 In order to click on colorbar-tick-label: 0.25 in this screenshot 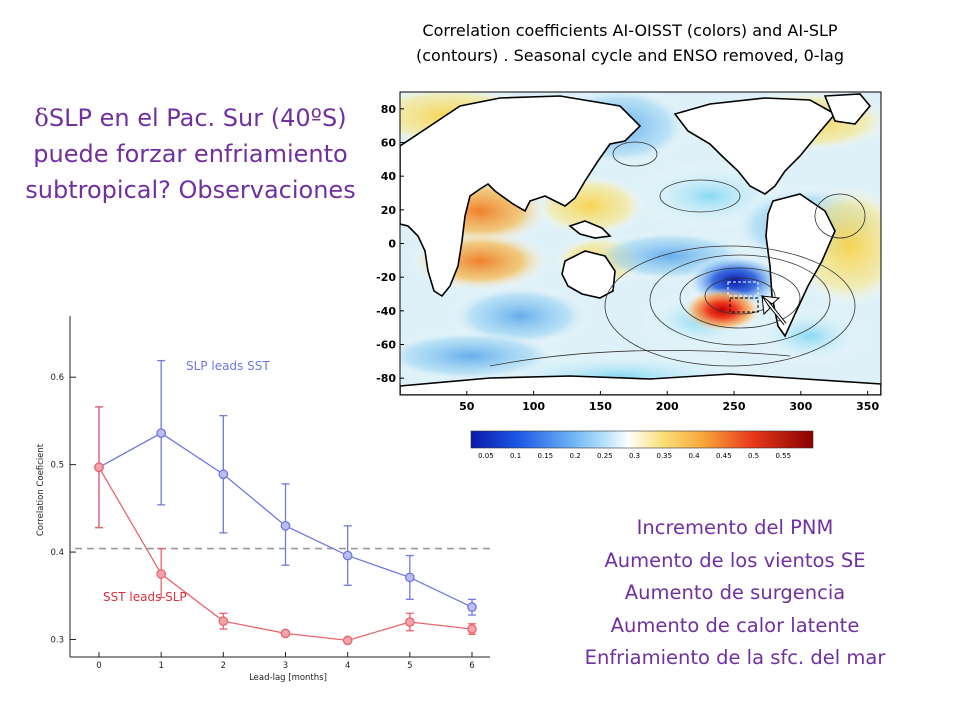, I will do `click(605, 456)`.